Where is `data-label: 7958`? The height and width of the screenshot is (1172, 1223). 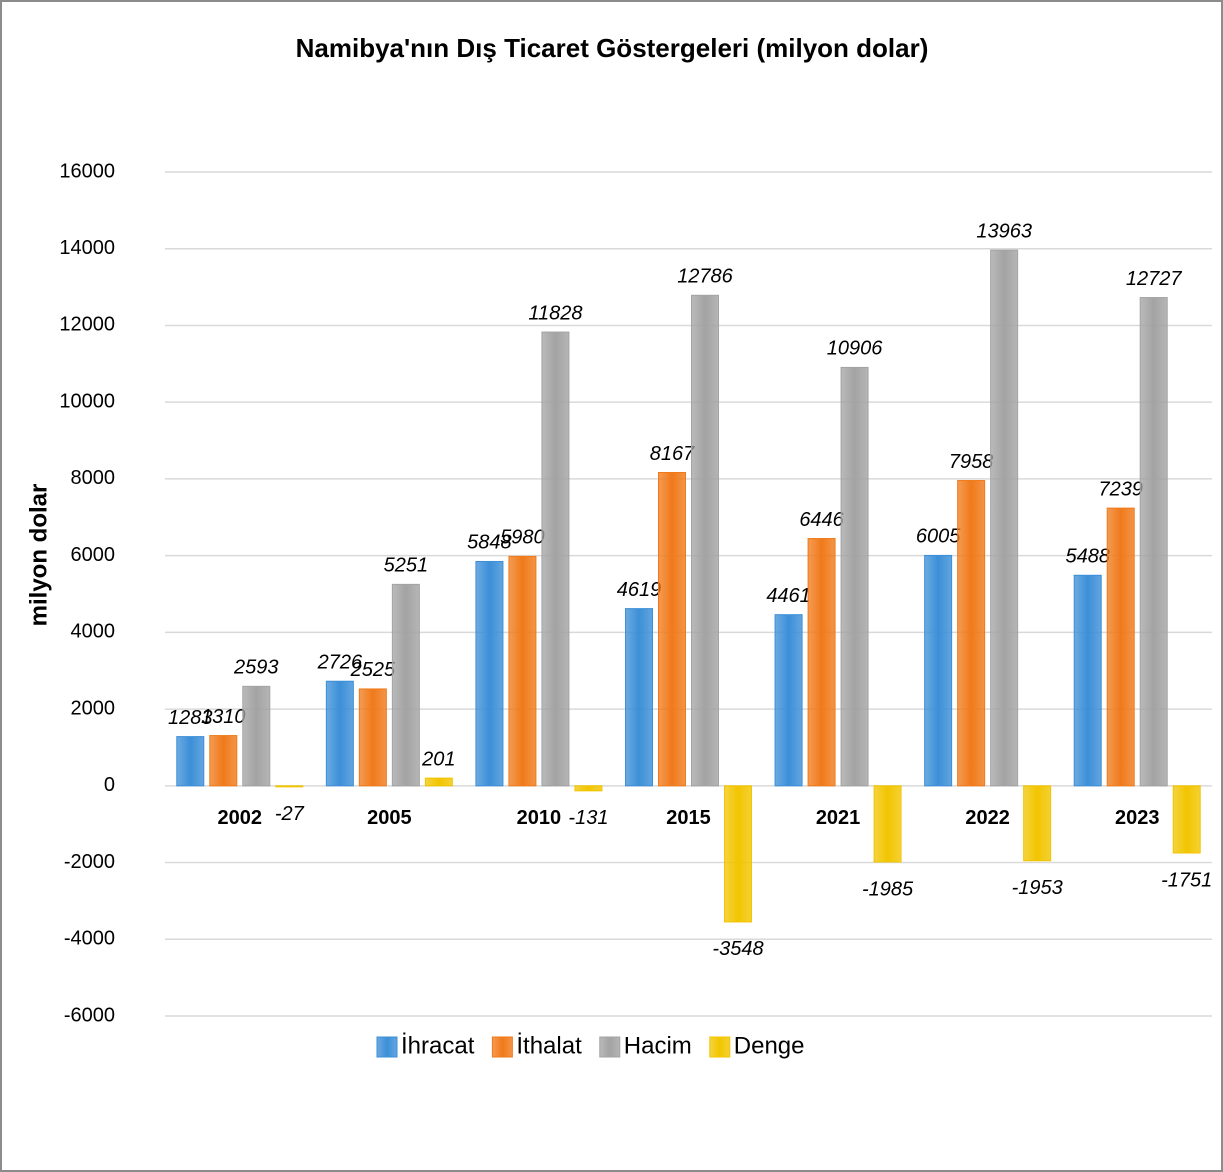
data-label: 7958 is located at coordinates (971, 462).